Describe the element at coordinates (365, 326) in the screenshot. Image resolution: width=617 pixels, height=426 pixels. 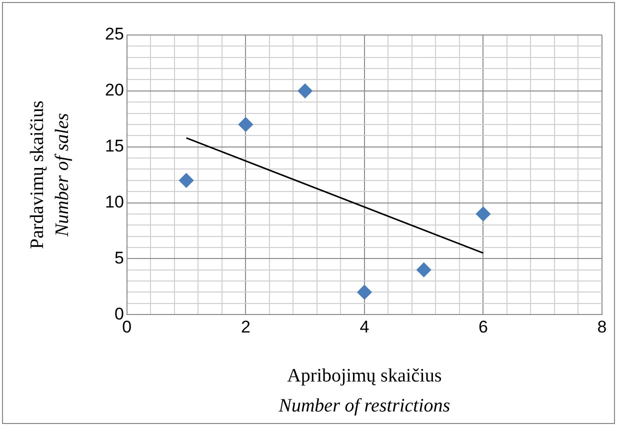
I see `x-tick-label: 4` at that location.